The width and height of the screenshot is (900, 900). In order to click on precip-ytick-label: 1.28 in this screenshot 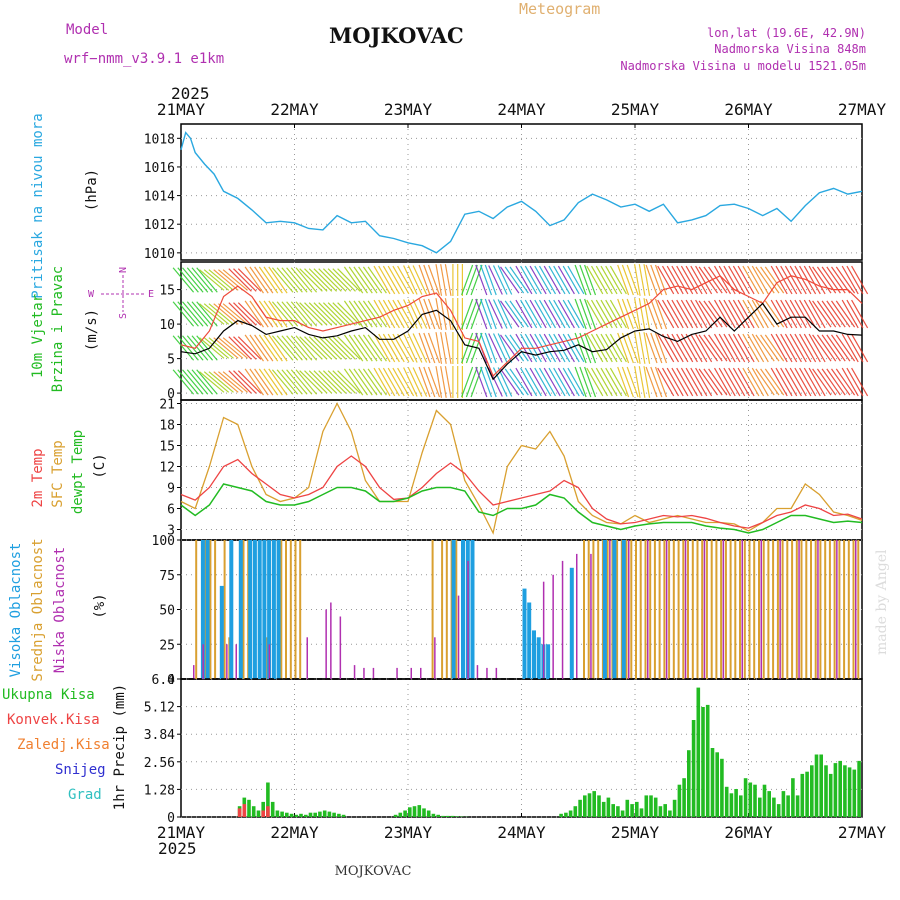, I will do `click(159, 790)`.